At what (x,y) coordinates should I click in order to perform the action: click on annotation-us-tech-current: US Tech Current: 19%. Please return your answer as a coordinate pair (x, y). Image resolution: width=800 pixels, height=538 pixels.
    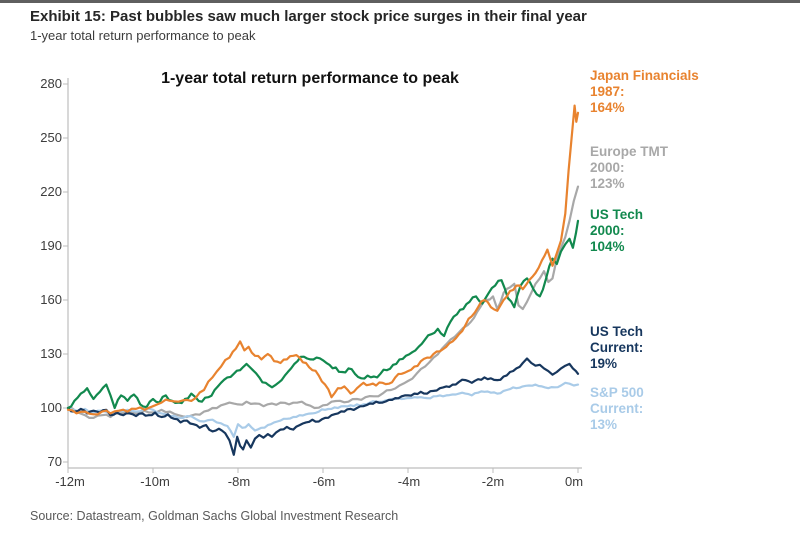
    Looking at the image, I should click on (690, 348).